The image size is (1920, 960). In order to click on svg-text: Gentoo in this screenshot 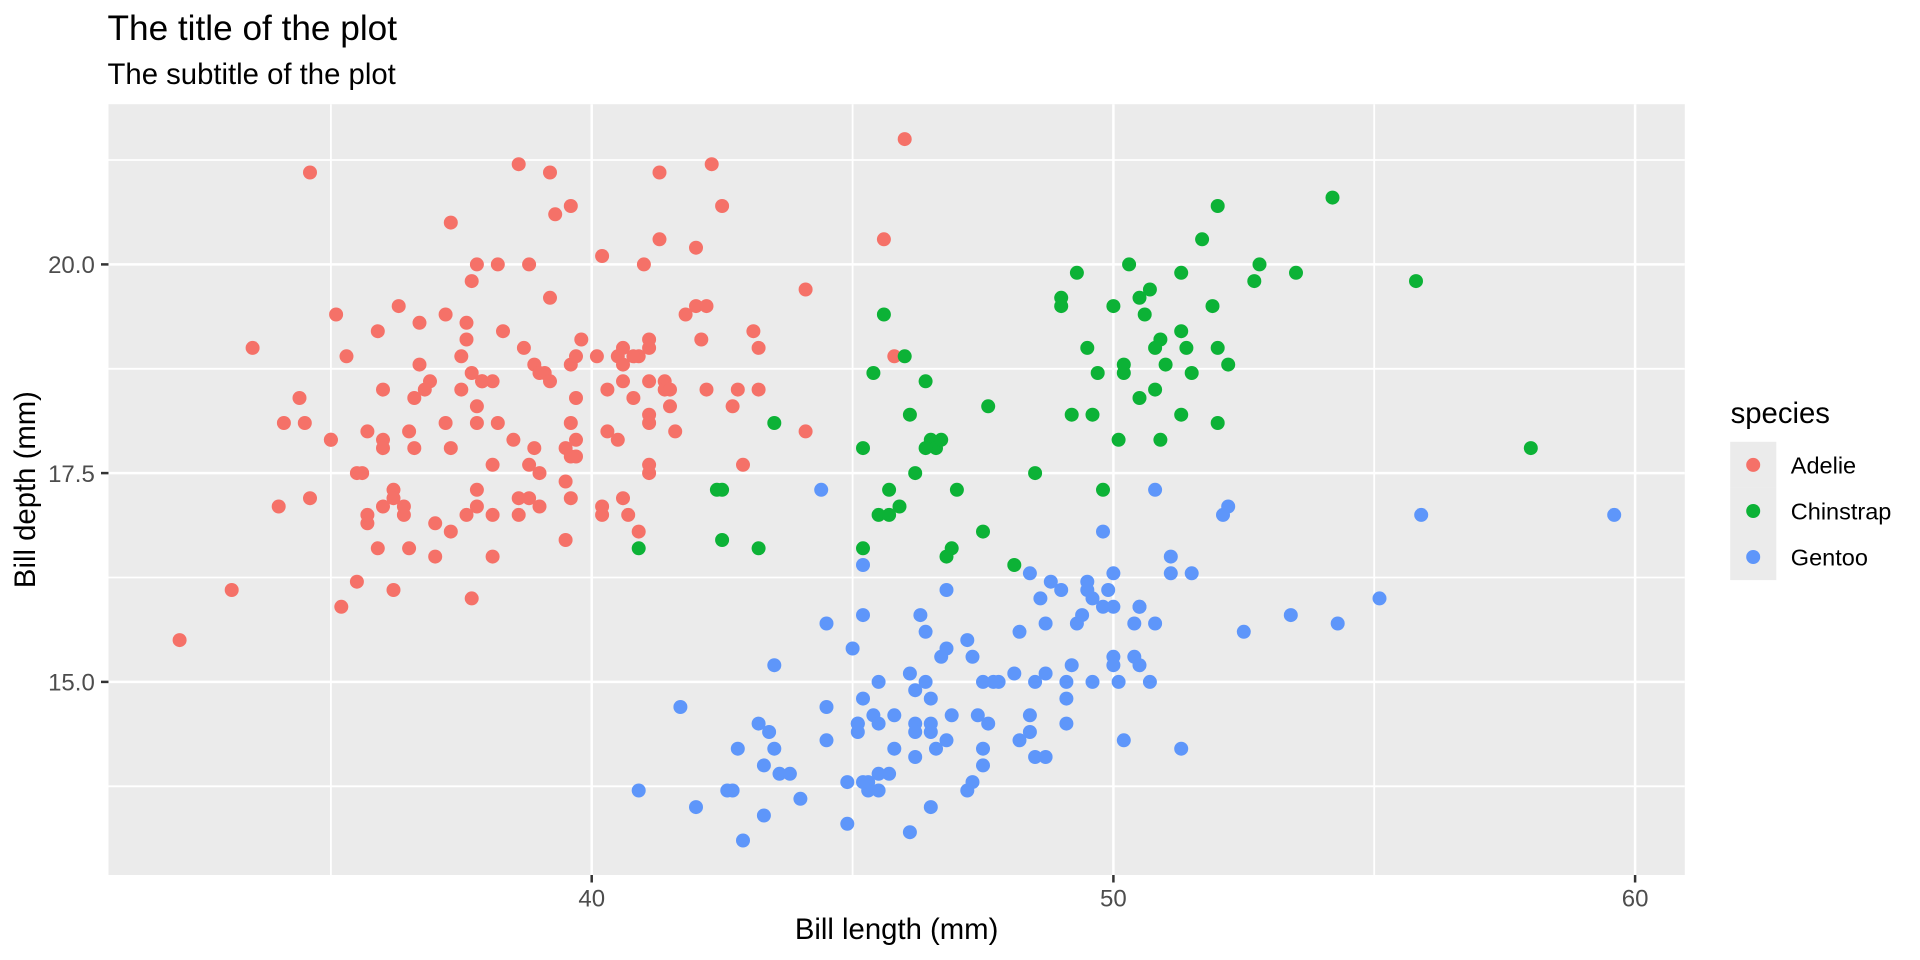, I will do `click(1829, 558)`.